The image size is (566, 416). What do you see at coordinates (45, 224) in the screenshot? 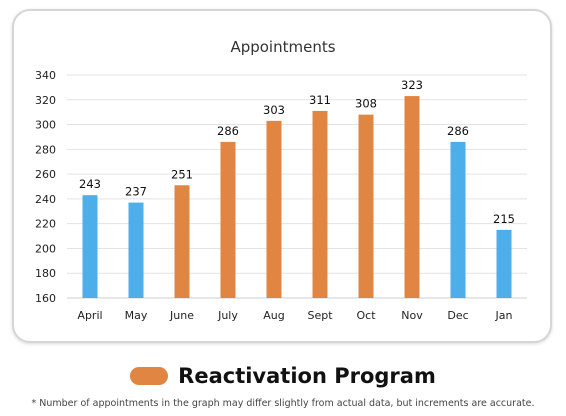
I see `y-tick-label: 220` at bounding box center [45, 224].